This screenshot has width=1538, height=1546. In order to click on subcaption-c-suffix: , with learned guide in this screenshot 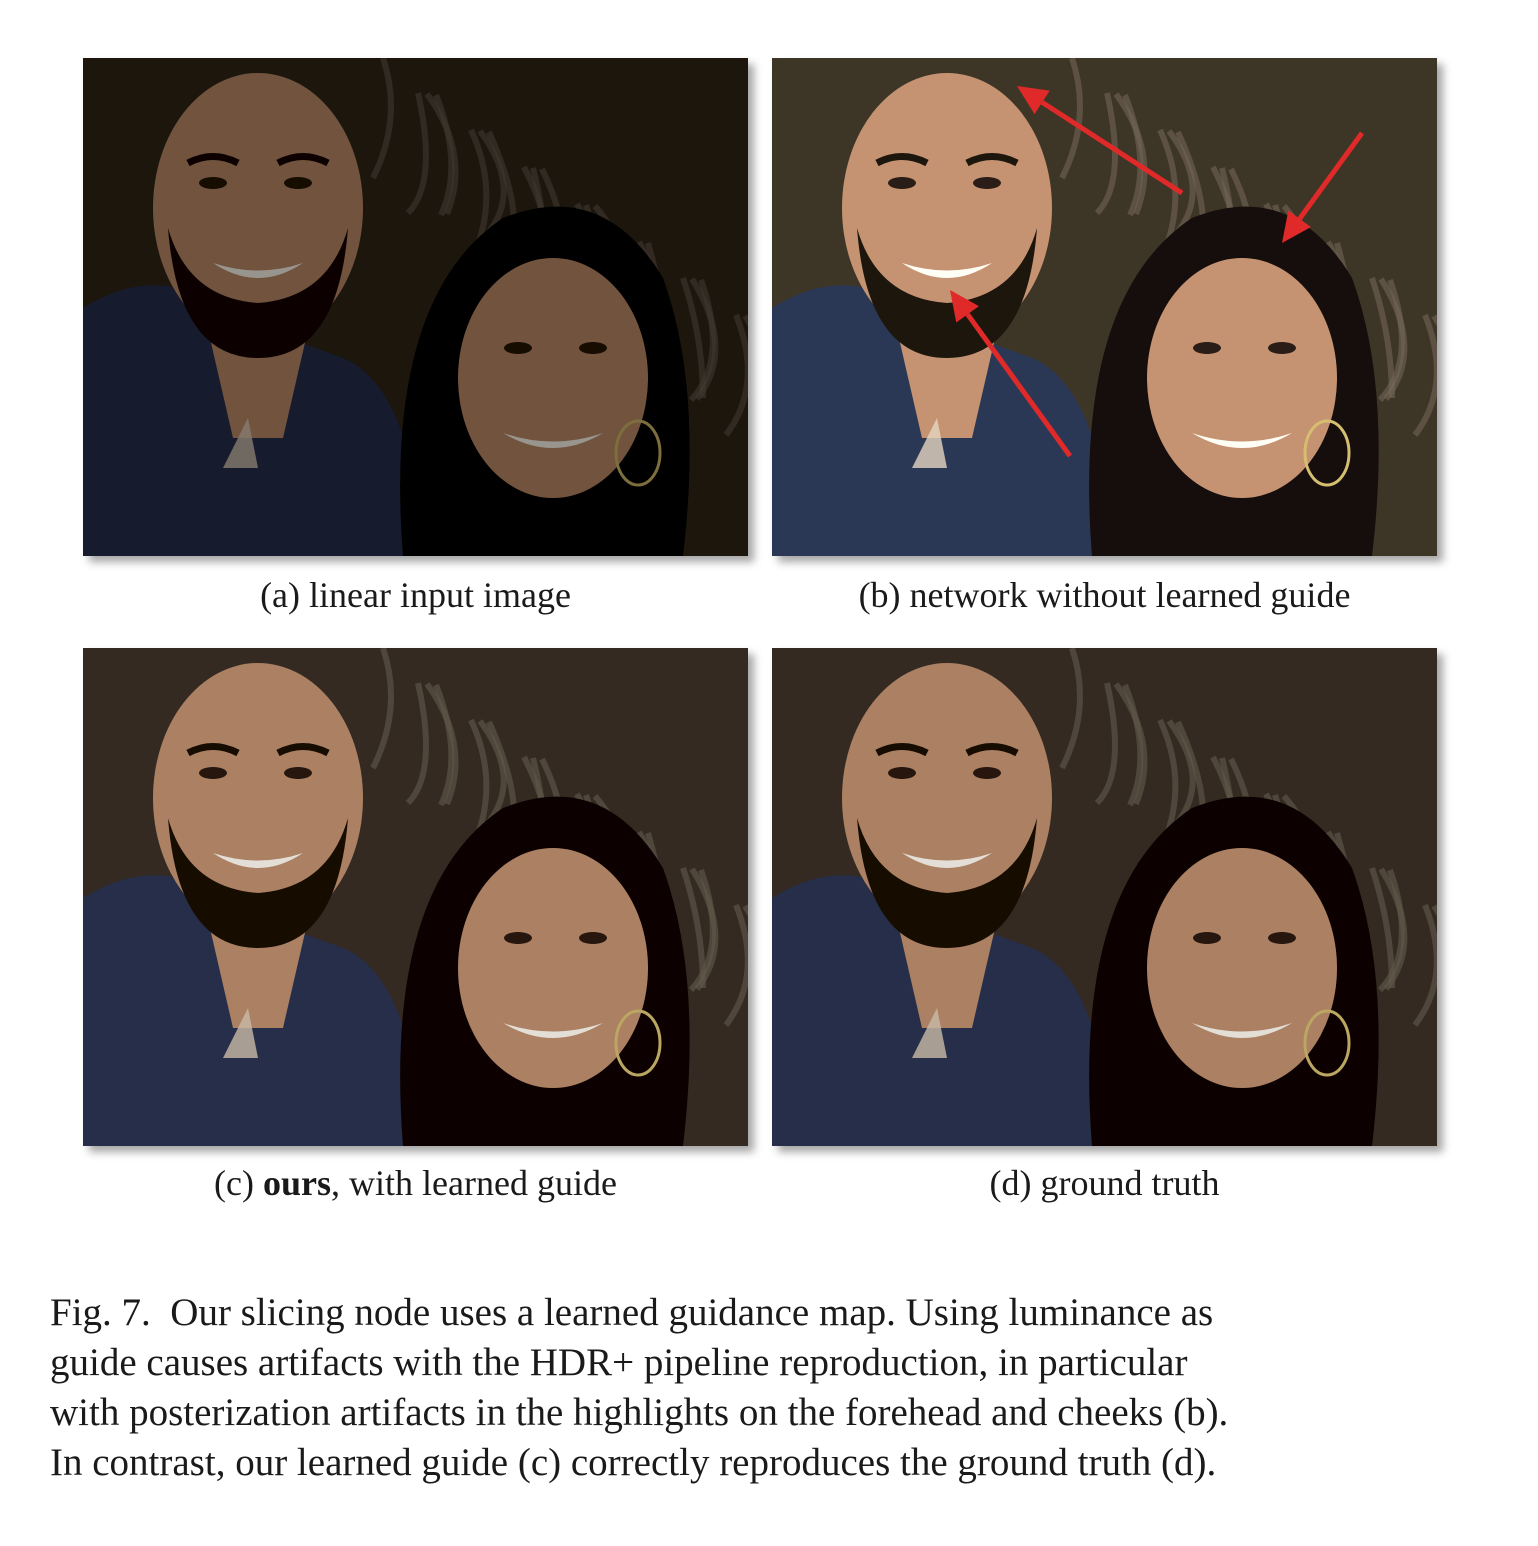, I will do `click(474, 1183)`.